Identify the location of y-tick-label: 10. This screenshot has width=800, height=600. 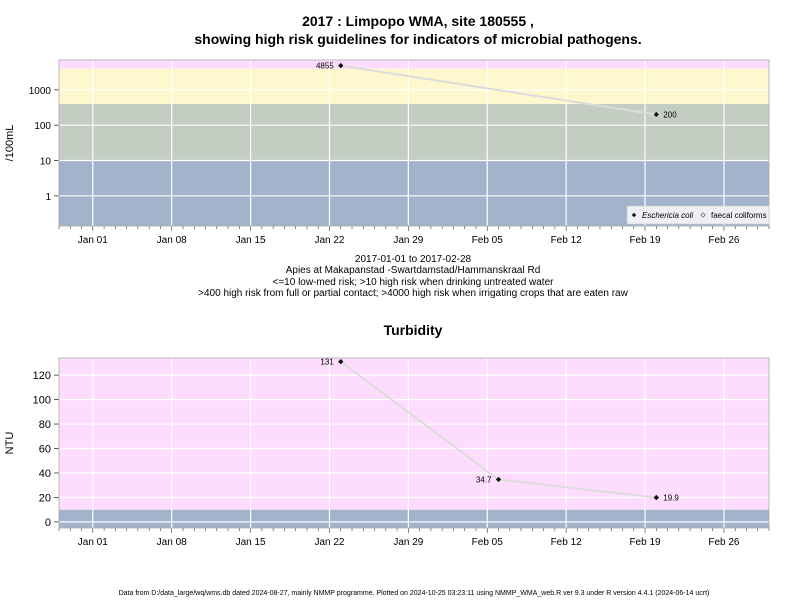
(46, 162).